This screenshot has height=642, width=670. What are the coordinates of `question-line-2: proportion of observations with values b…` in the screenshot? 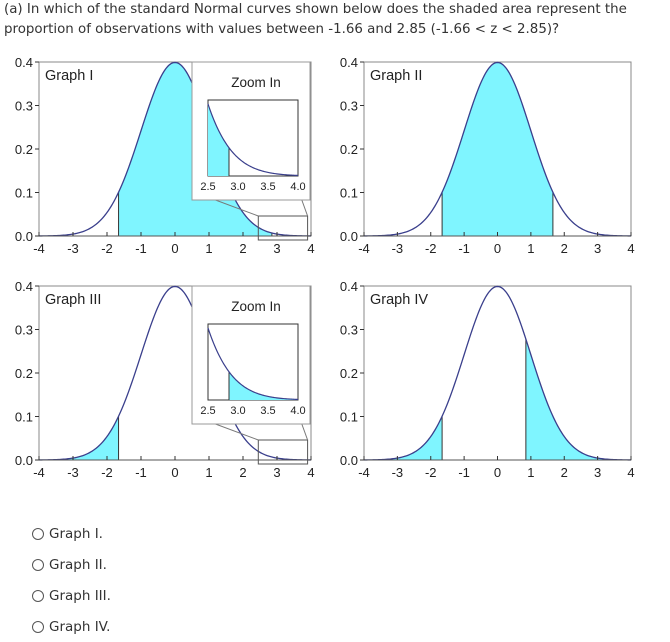 It's located at (282, 29).